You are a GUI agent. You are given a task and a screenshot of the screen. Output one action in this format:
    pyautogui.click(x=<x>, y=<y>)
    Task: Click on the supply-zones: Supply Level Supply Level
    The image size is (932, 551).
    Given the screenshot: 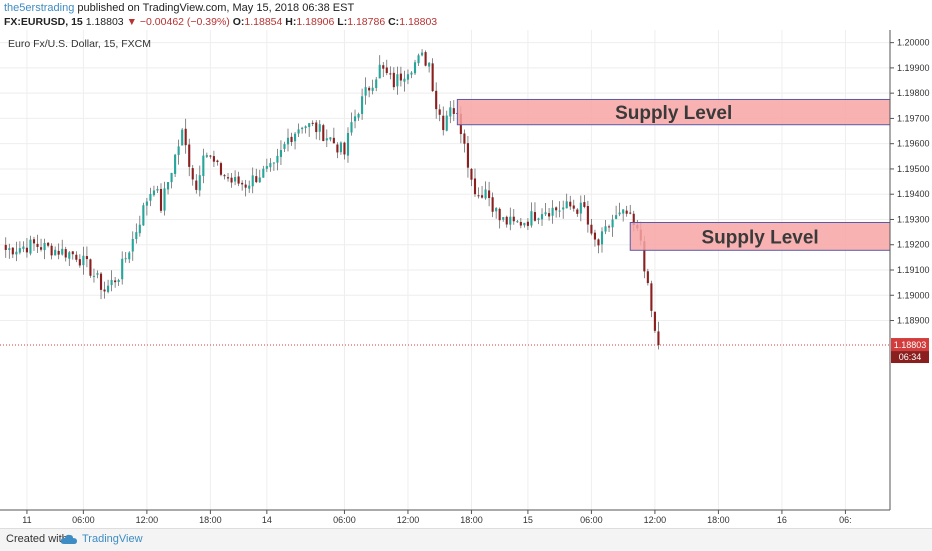 What is the action you would take?
    pyautogui.click(x=673, y=174)
    